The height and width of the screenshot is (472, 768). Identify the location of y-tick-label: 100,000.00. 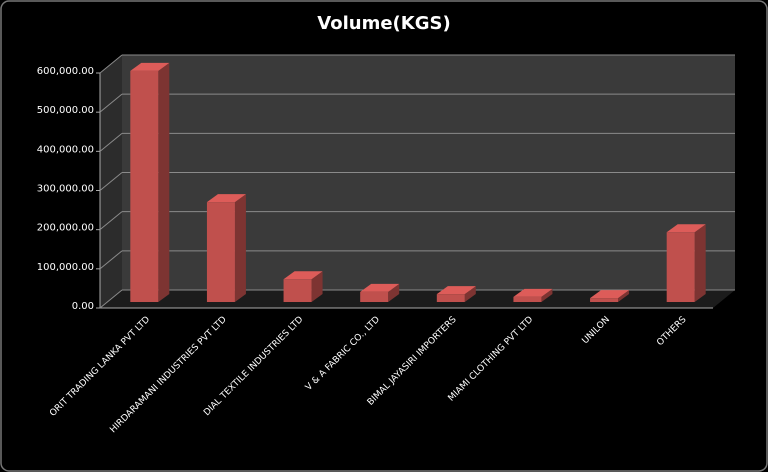
(65, 267).